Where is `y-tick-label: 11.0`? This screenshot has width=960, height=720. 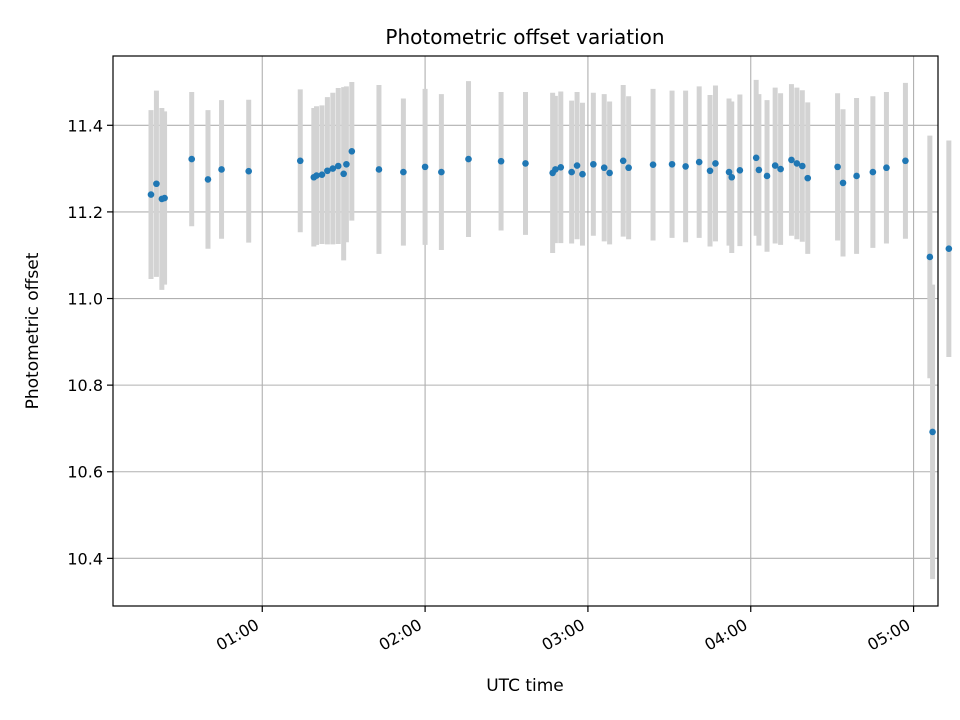 y-tick-label: 11.0 is located at coordinates (85, 299).